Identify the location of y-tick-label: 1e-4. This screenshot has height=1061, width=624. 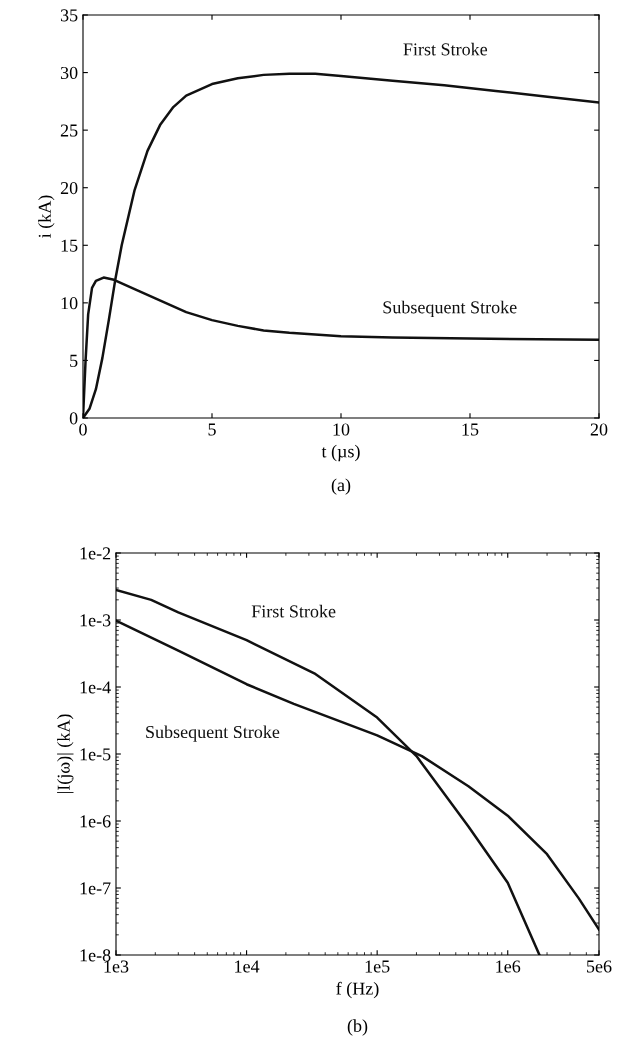
(95, 687).